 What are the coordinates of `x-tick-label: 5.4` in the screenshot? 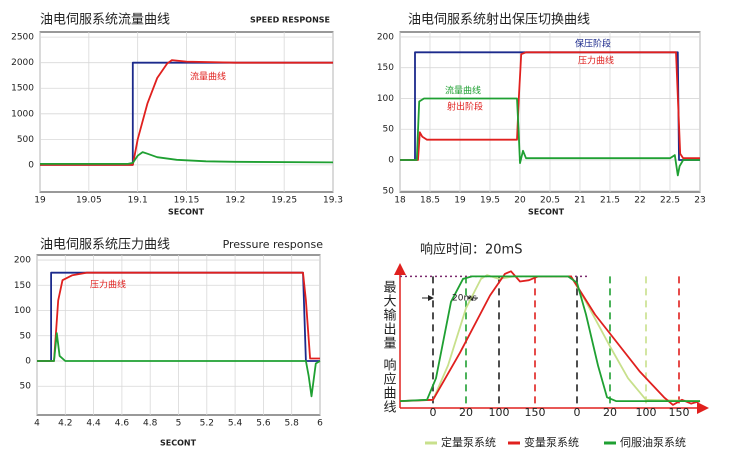 It's located at (235, 424).